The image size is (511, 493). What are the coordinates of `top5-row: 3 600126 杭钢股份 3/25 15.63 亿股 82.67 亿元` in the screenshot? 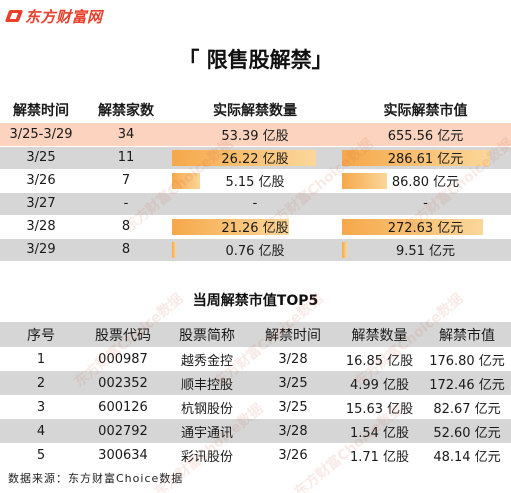 It's located at (255, 407).